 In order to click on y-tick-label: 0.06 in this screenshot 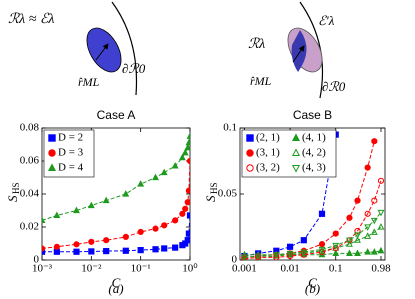, I will do `click(30, 161)`.